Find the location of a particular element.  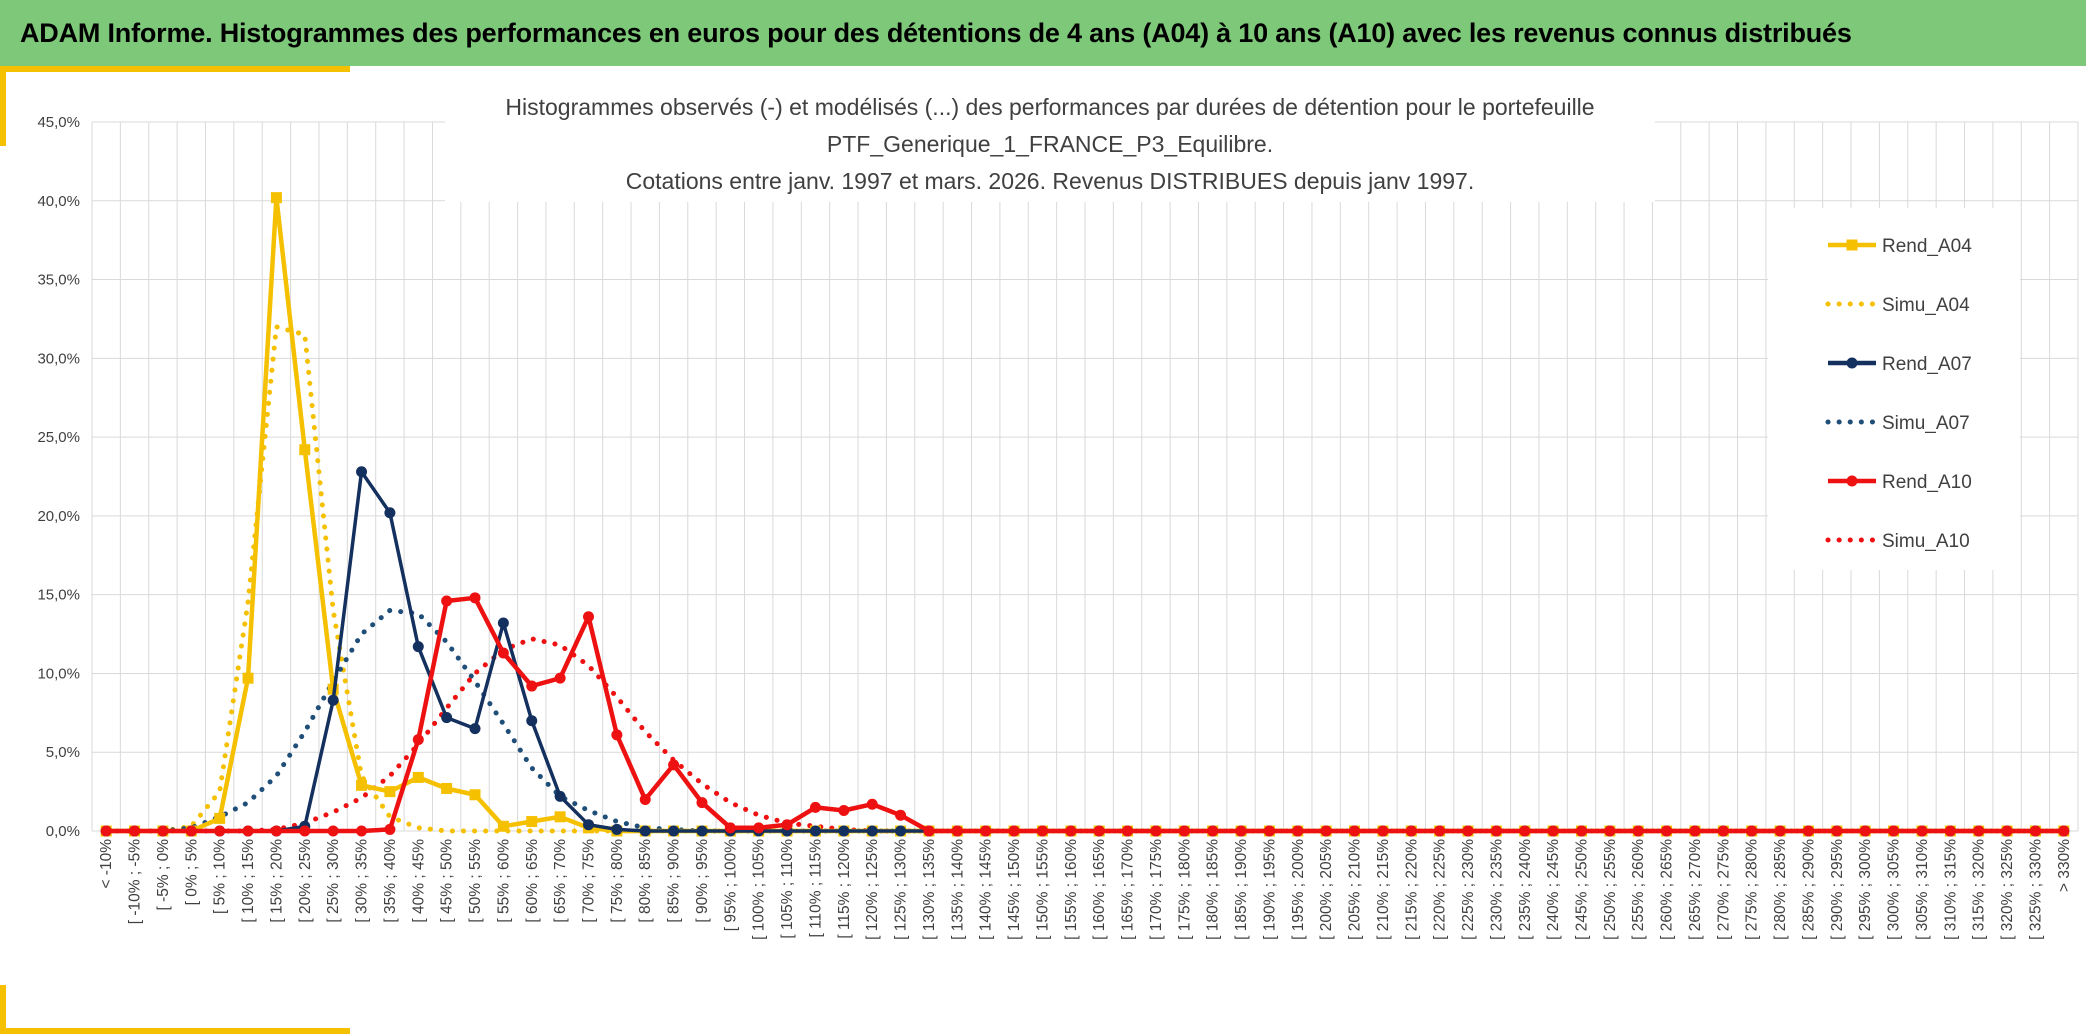

y-tick-label: 45,0% is located at coordinates (58, 122).